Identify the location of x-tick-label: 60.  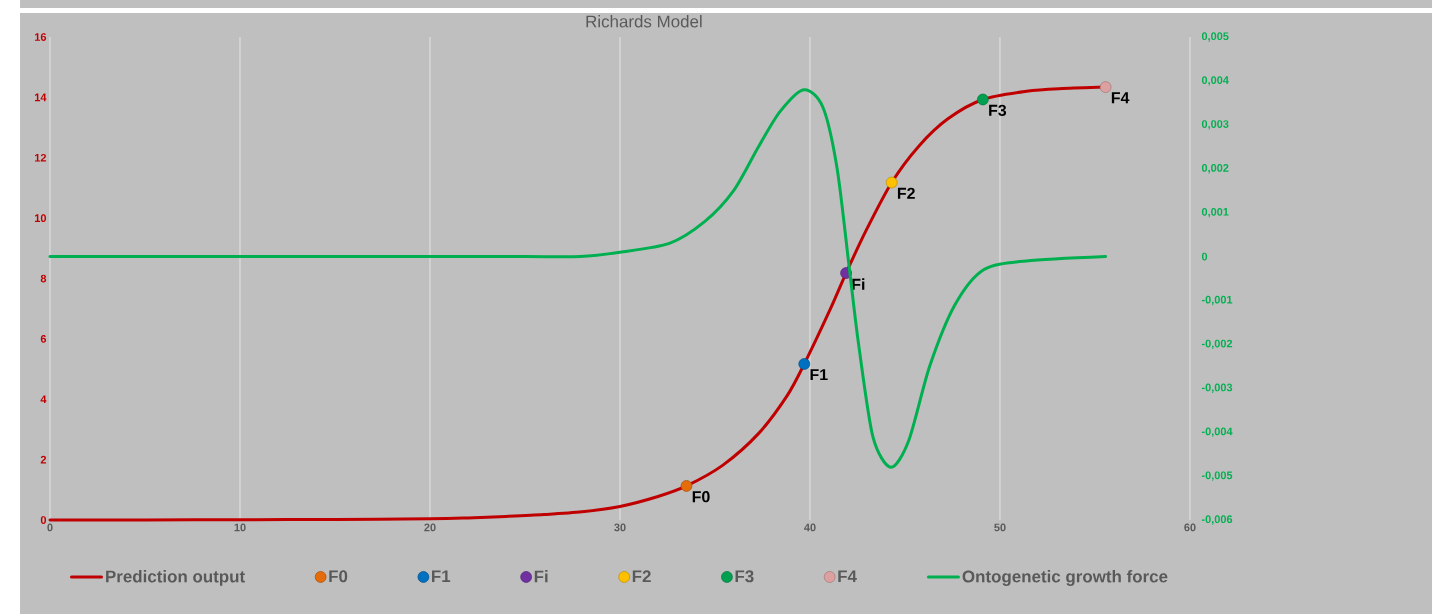
(1190, 527).